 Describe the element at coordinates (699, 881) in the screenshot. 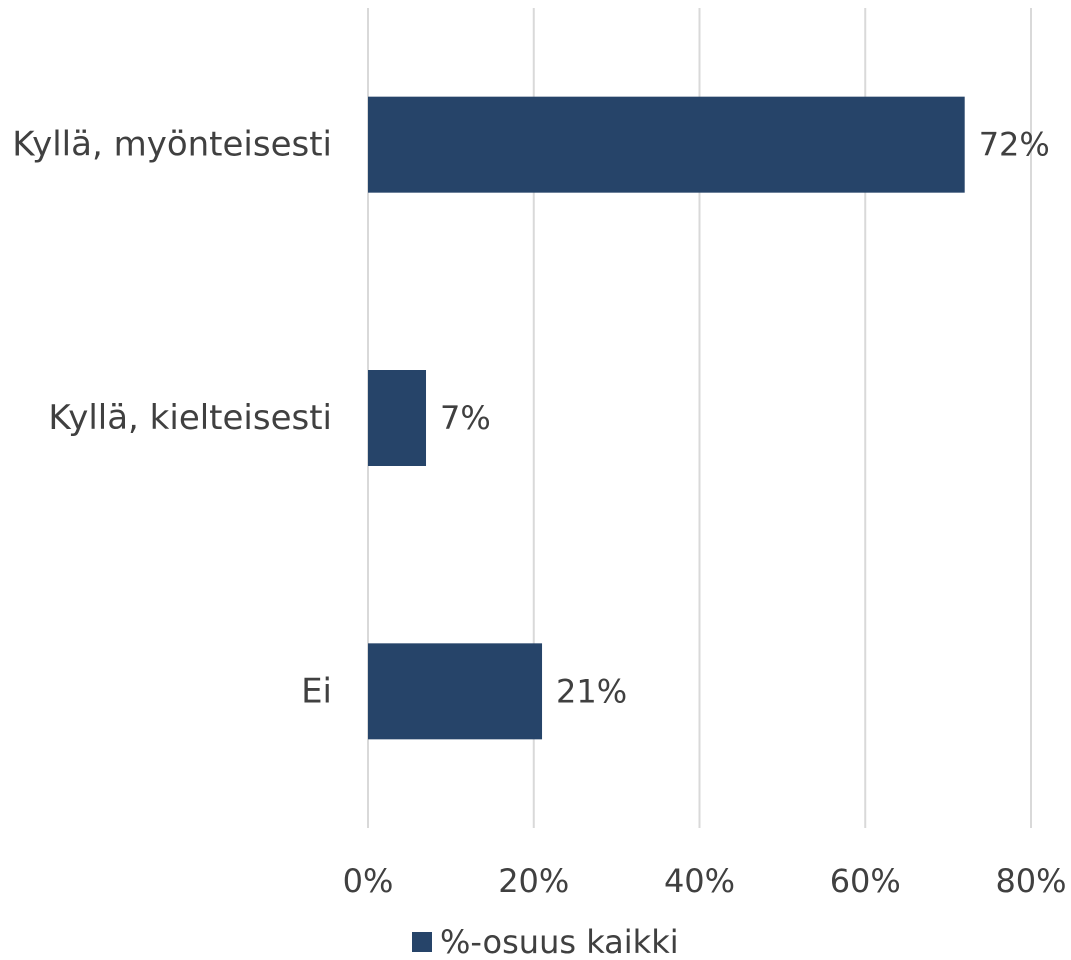

I see `tick-label-40: 40%` at that location.